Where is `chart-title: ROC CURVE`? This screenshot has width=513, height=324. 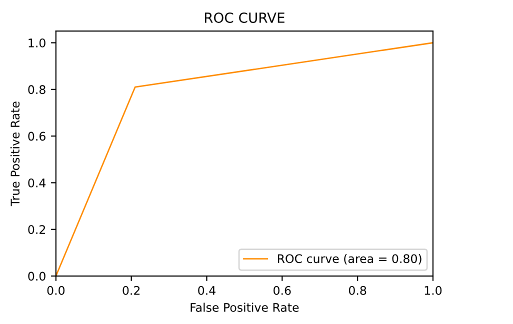 chart-title: ROC CURVE is located at coordinates (244, 17).